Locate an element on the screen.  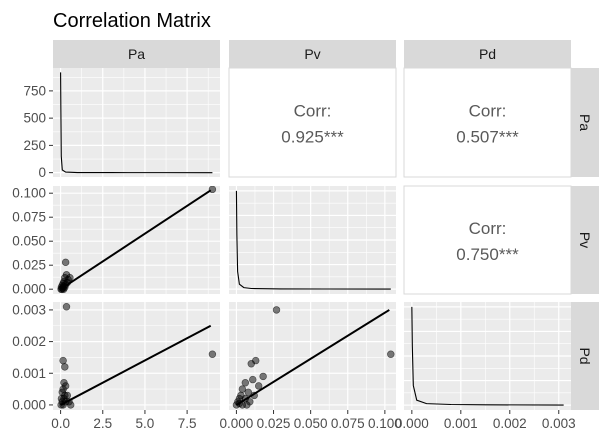
panel-Pv-Pv is located at coordinates (312, 240).